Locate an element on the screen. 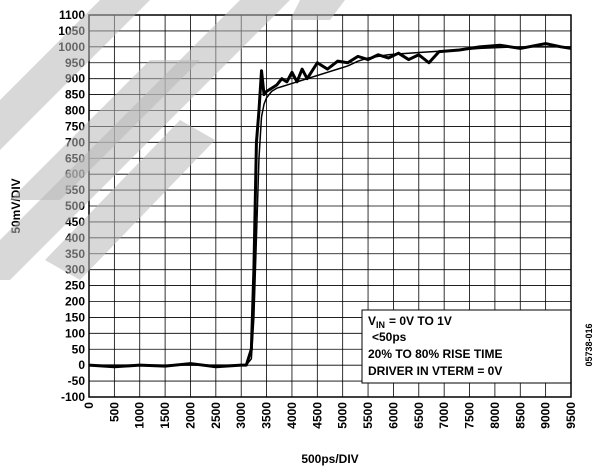 This screenshot has width=600, height=472. x-tick-label: 5500 is located at coordinates (368, 415).